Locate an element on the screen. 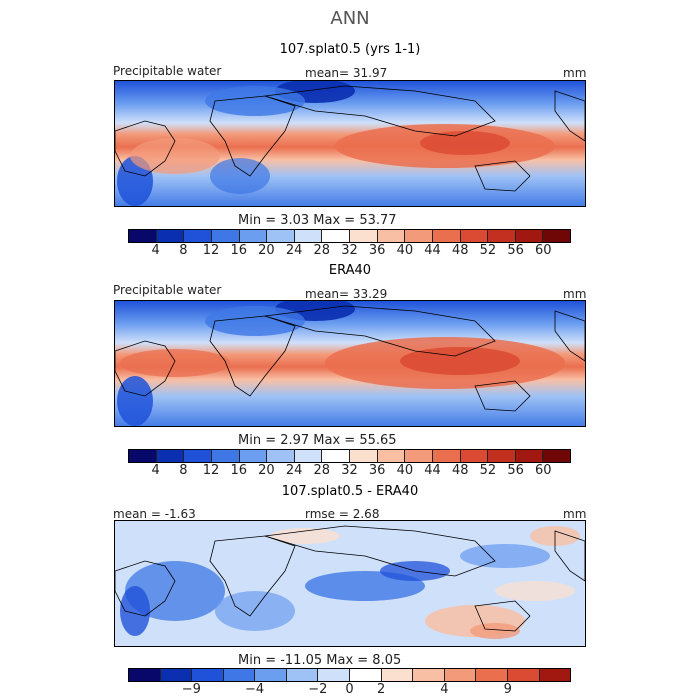 This screenshot has height=700, width=700. panel-3-map is located at coordinates (350, 583).